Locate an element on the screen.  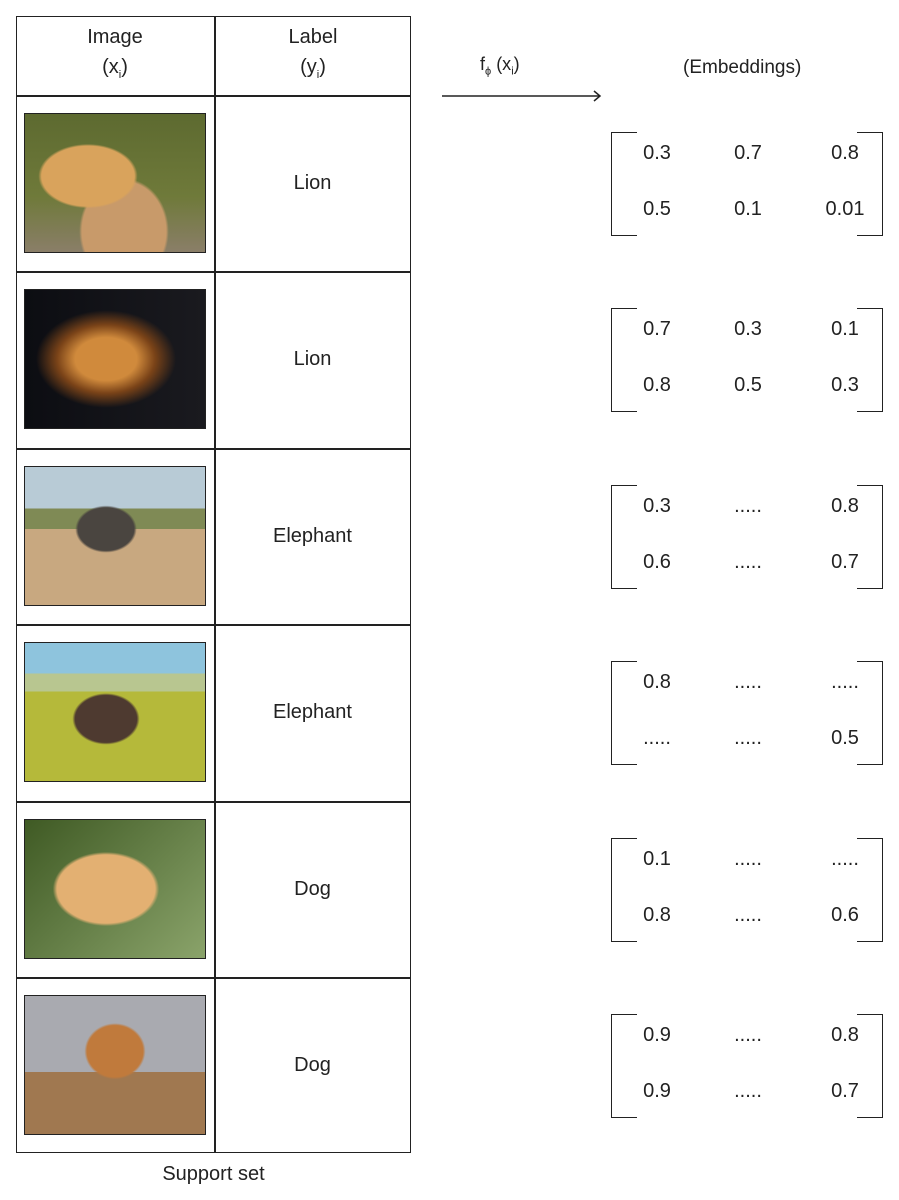
embedding-matrix: 0.3 0.7 0.8 0.5 0.1 0.01 is located at coordinates (747, 184).